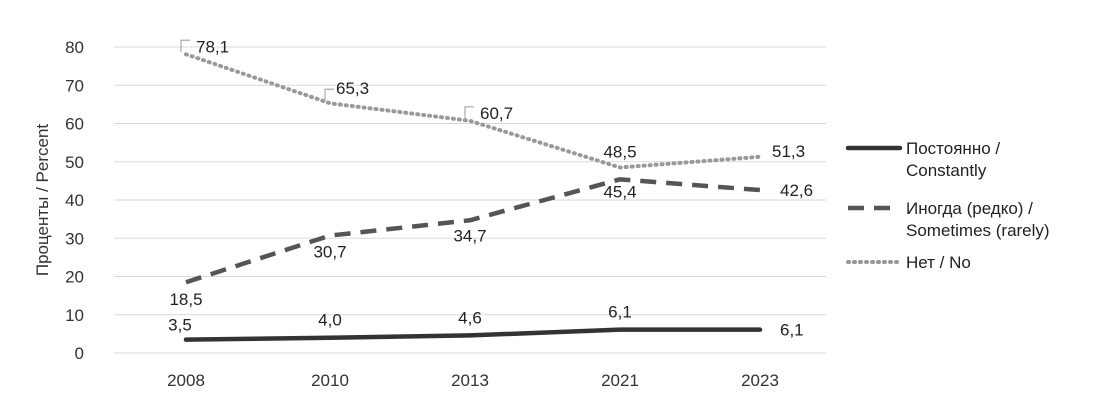 Image resolution: width=1100 pixels, height=404 pixels. What do you see at coordinates (470, 317) in the screenshot?
I see `data-label: 4,6` at bounding box center [470, 317].